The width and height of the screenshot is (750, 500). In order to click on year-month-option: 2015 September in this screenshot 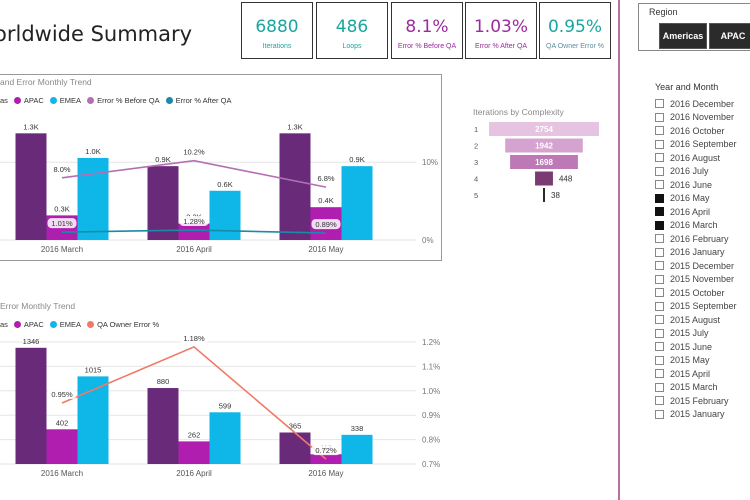, I will do `click(696, 306)`.